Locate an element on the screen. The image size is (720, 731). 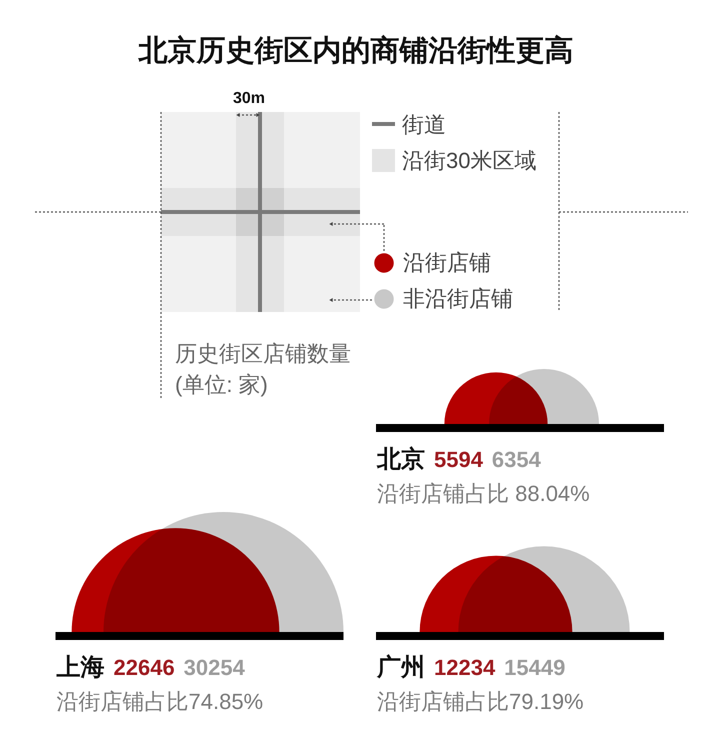
text: 北京历史街区内的商铺沿街性更高 is located at coordinates (356, 50).